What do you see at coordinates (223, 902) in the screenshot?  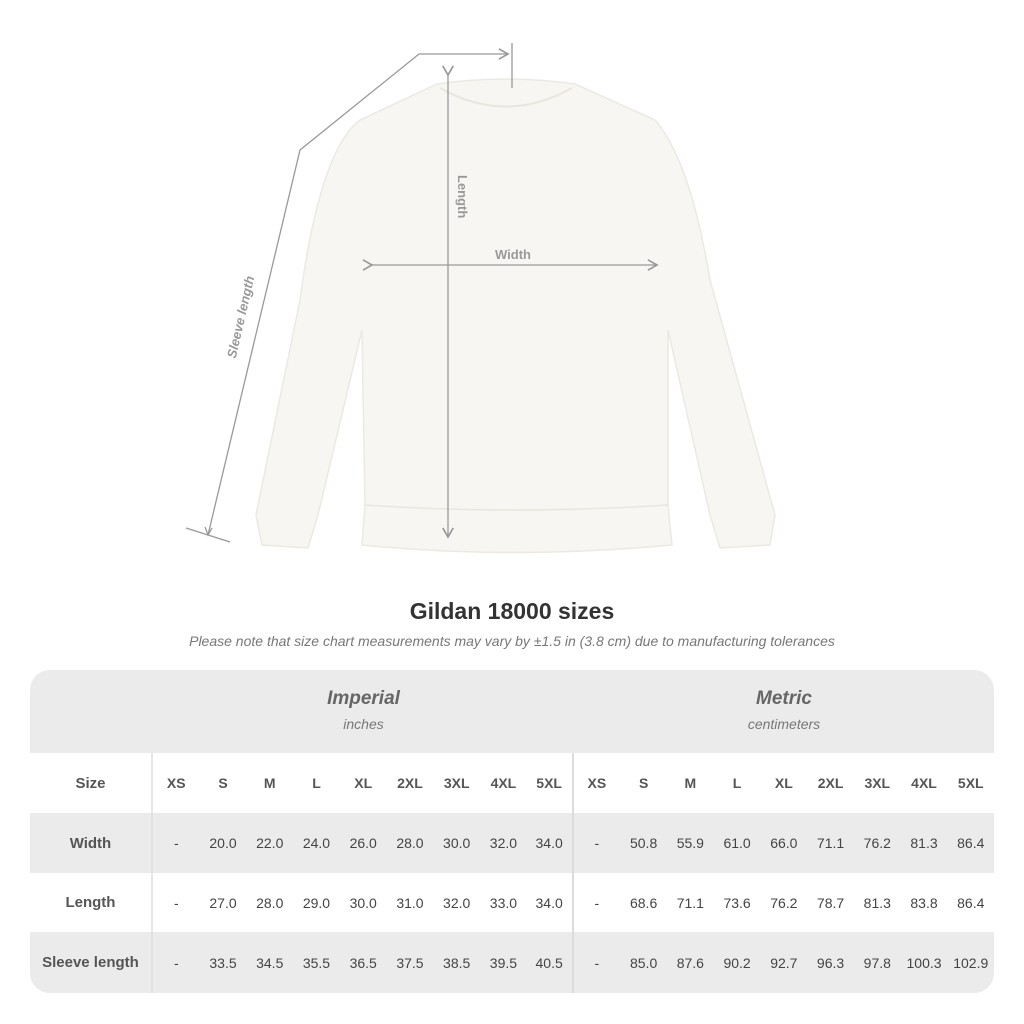 I see `imperial-value: 27.0` at bounding box center [223, 902].